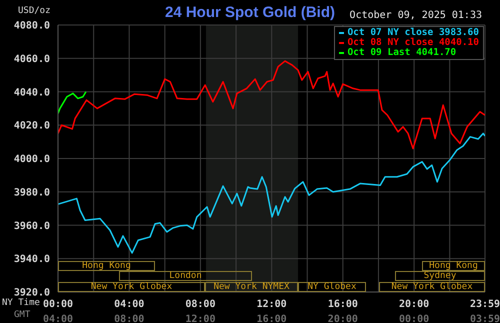 This screenshot has height=323, width=500. What do you see at coordinates (440, 276) in the screenshot?
I see `session-box: Sydney` at bounding box center [440, 276].